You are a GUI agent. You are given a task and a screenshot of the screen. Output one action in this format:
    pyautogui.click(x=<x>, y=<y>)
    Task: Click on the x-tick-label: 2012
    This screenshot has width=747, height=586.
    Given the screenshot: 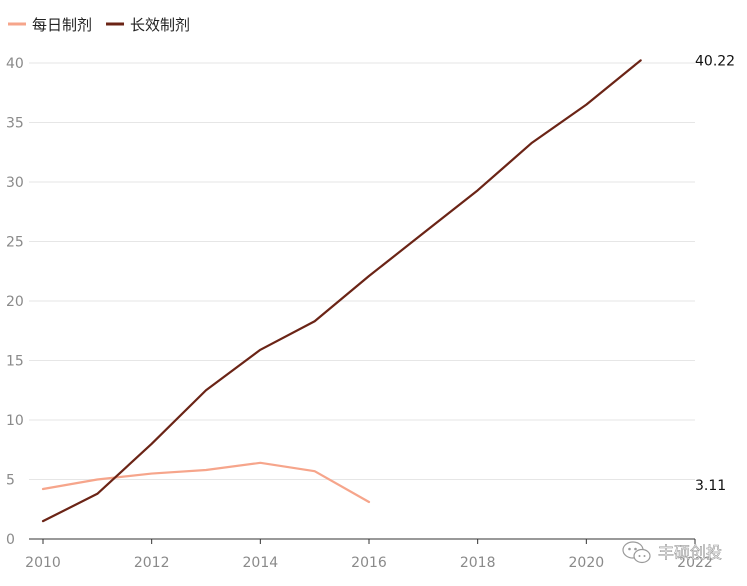 What is the action you would take?
    pyautogui.click(x=152, y=563)
    